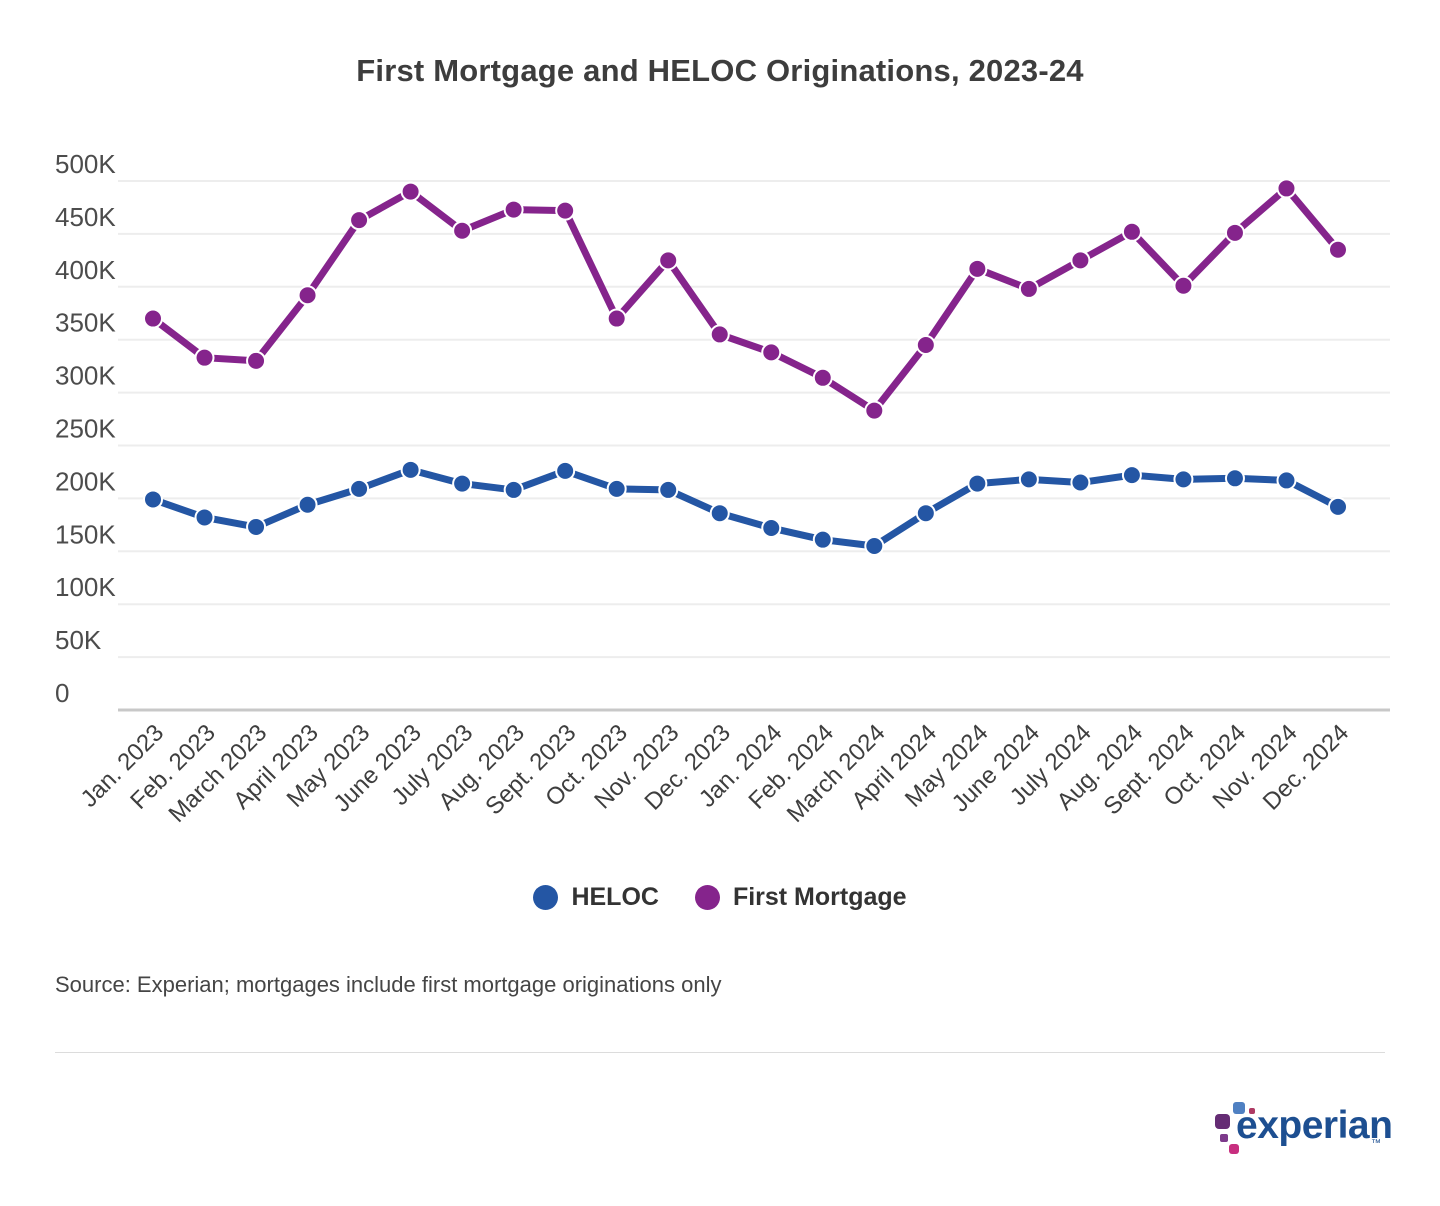  I want to click on legend-item-first-mortgage: First Mortgage, so click(800, 897).